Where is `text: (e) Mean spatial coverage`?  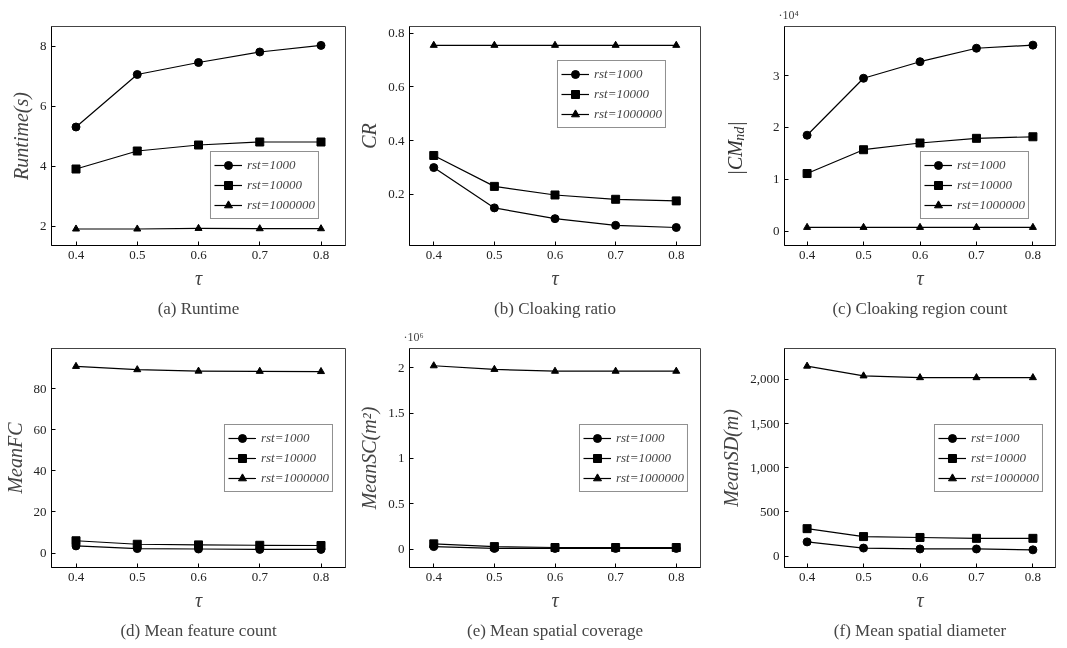
text: (e) Mean spatial coverage is located at coordinates (555, 630).